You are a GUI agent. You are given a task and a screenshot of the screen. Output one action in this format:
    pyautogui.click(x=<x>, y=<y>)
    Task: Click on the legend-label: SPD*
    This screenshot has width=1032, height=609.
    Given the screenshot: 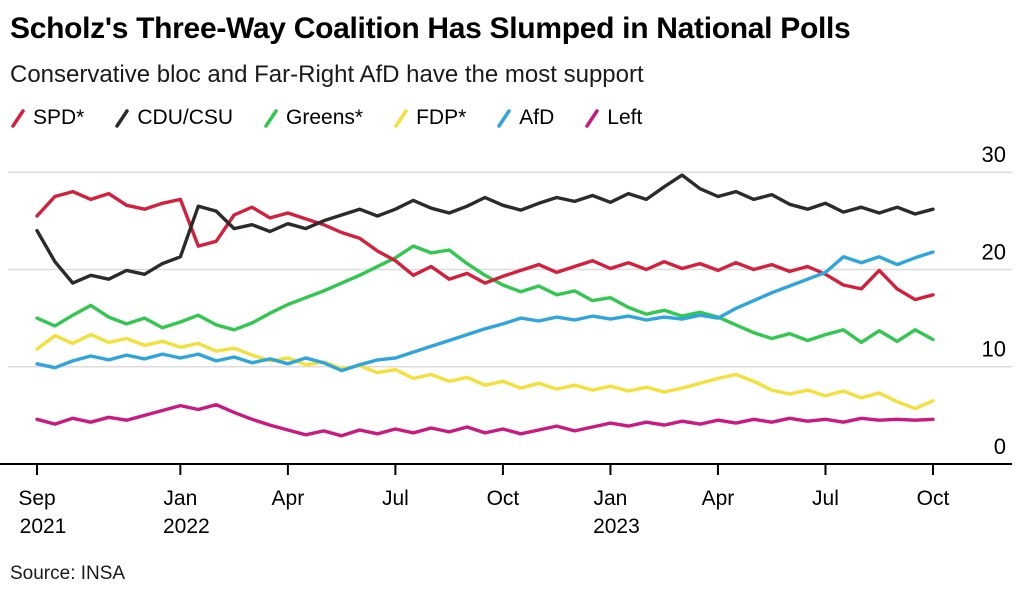 What is the action you would take?
    pyautogui.click(x=59, y=117)
    